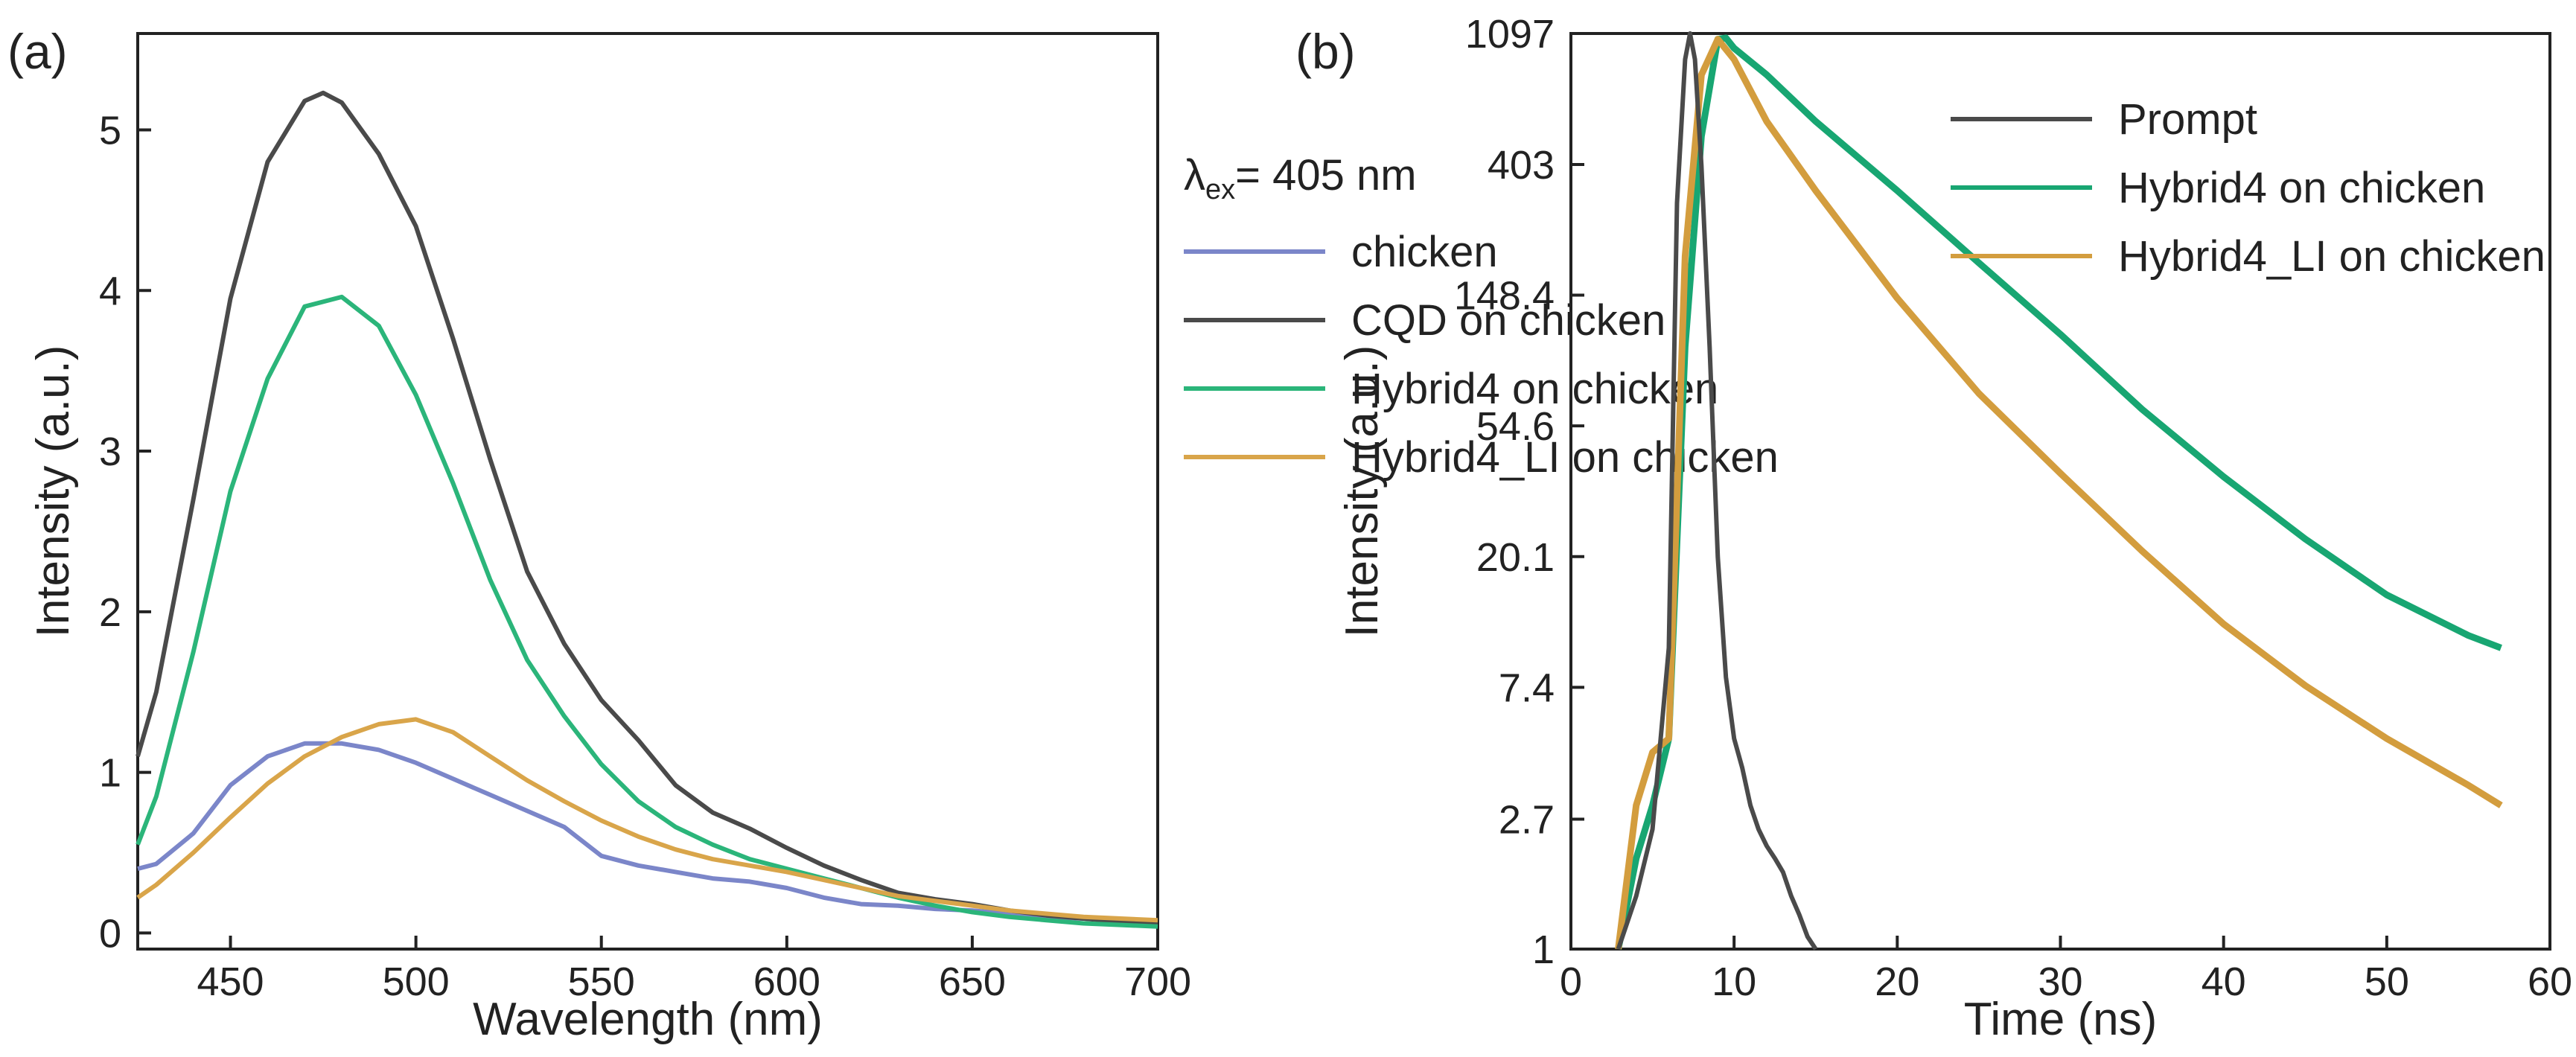 The image size is (2576, 1057). What do you see at coordinates (601, 982) in the screenshot?
I see `x-tick-label: 550` at bounding box center [601, 982].